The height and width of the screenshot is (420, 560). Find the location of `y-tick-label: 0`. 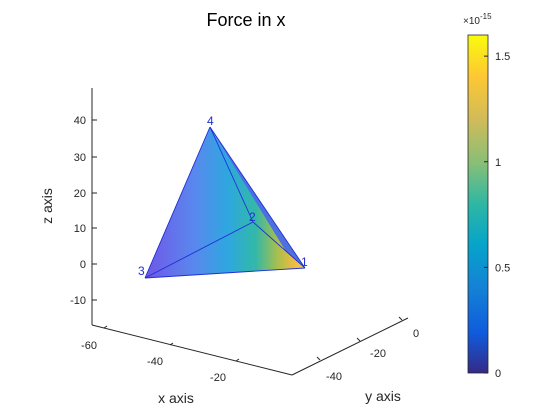

y-tick-label: 0 is located at coordinates (416, 334).